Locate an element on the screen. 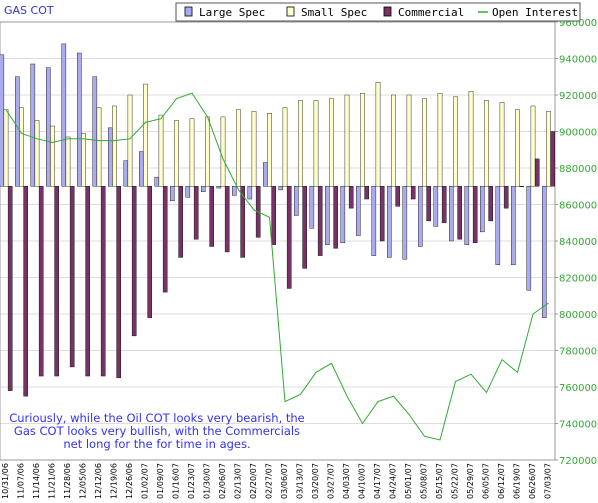  x-tick-label: 07/03/07 is located at coordinates (548, 481).